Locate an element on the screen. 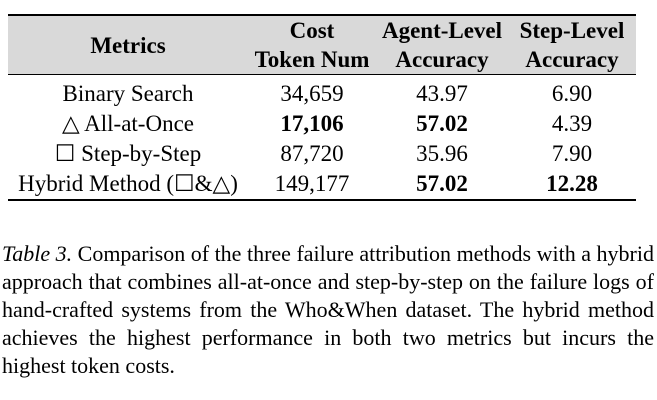 This screenshot has height=400, width=657. cost-cell: 149,177 is located at coordinates (312, 183).